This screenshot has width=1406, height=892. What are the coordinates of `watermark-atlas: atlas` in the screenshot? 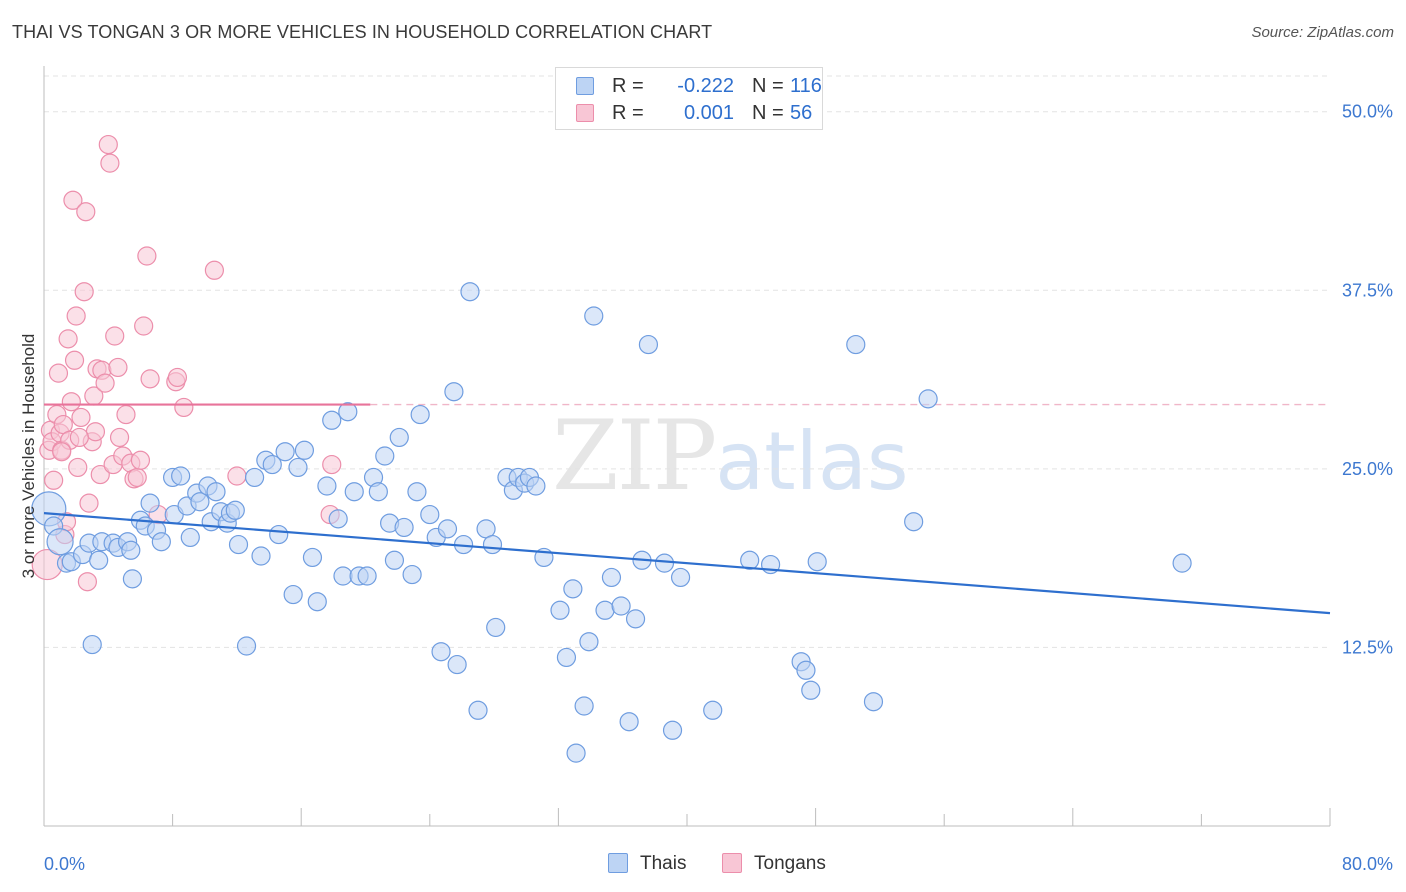 It's located at (812, 461).